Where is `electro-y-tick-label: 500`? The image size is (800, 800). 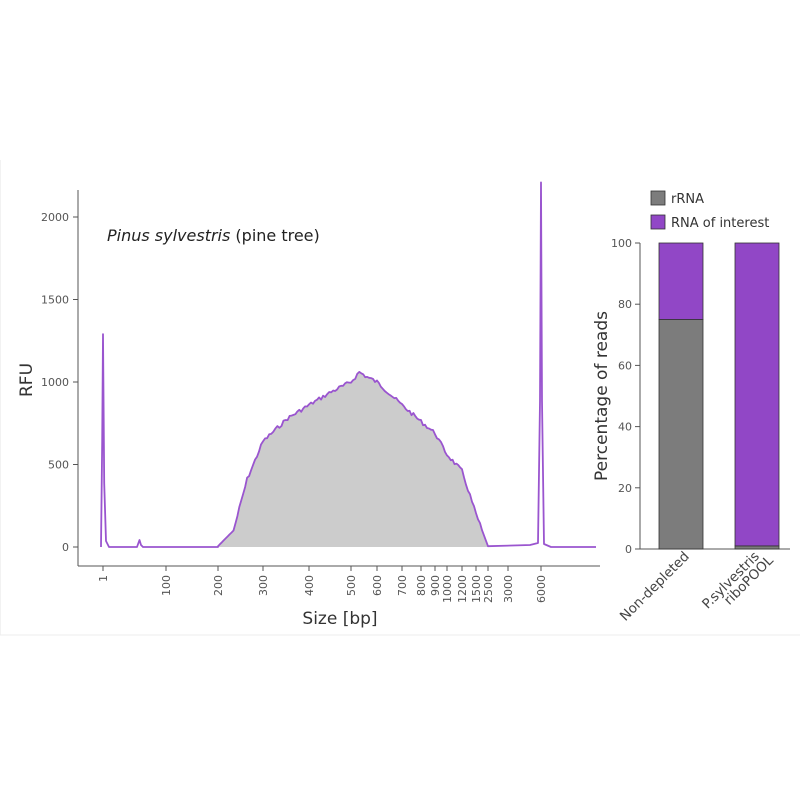 electro-y-tick-label: 500 is located at coordinates (58, 465).